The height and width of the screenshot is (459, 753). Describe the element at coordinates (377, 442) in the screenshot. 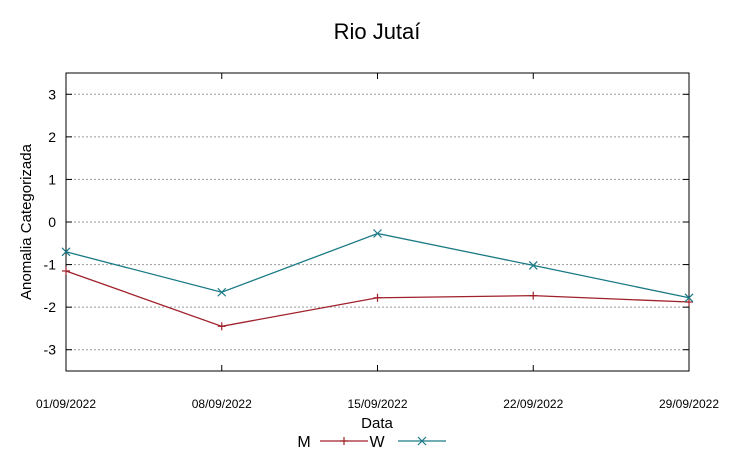

I see `legend-label-w: W` at that location.